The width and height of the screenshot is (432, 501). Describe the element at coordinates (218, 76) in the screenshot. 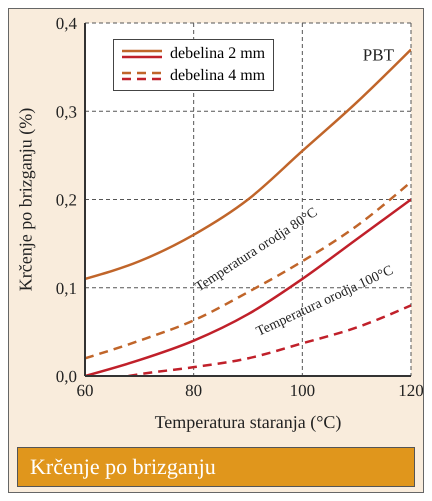

I see `legend-label: debelina 4 mm` at that location.